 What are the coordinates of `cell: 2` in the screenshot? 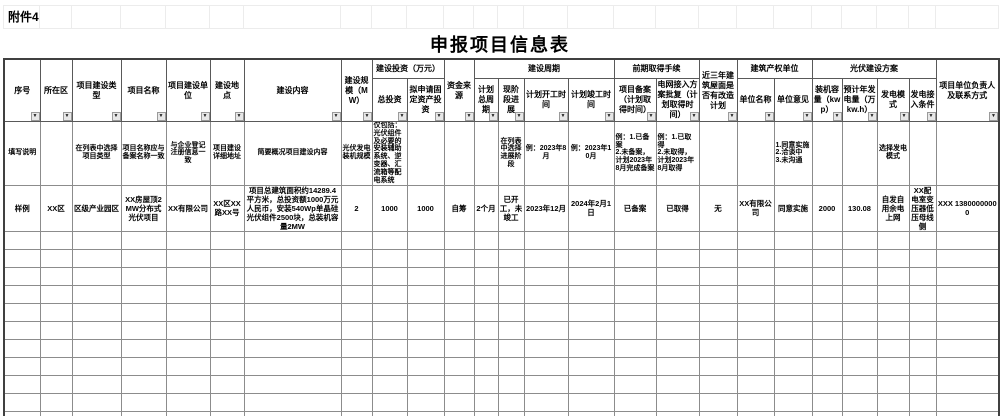 It's located at (356, 208).